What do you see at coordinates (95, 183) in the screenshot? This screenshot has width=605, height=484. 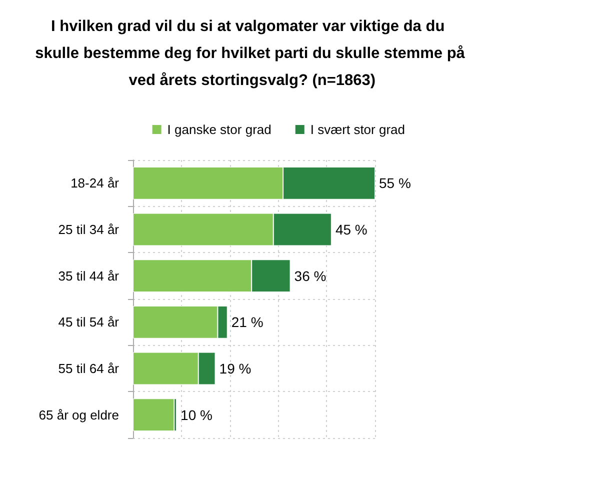 I see `y-tick-label: 18-24 år` at bounding box center [95, 183].